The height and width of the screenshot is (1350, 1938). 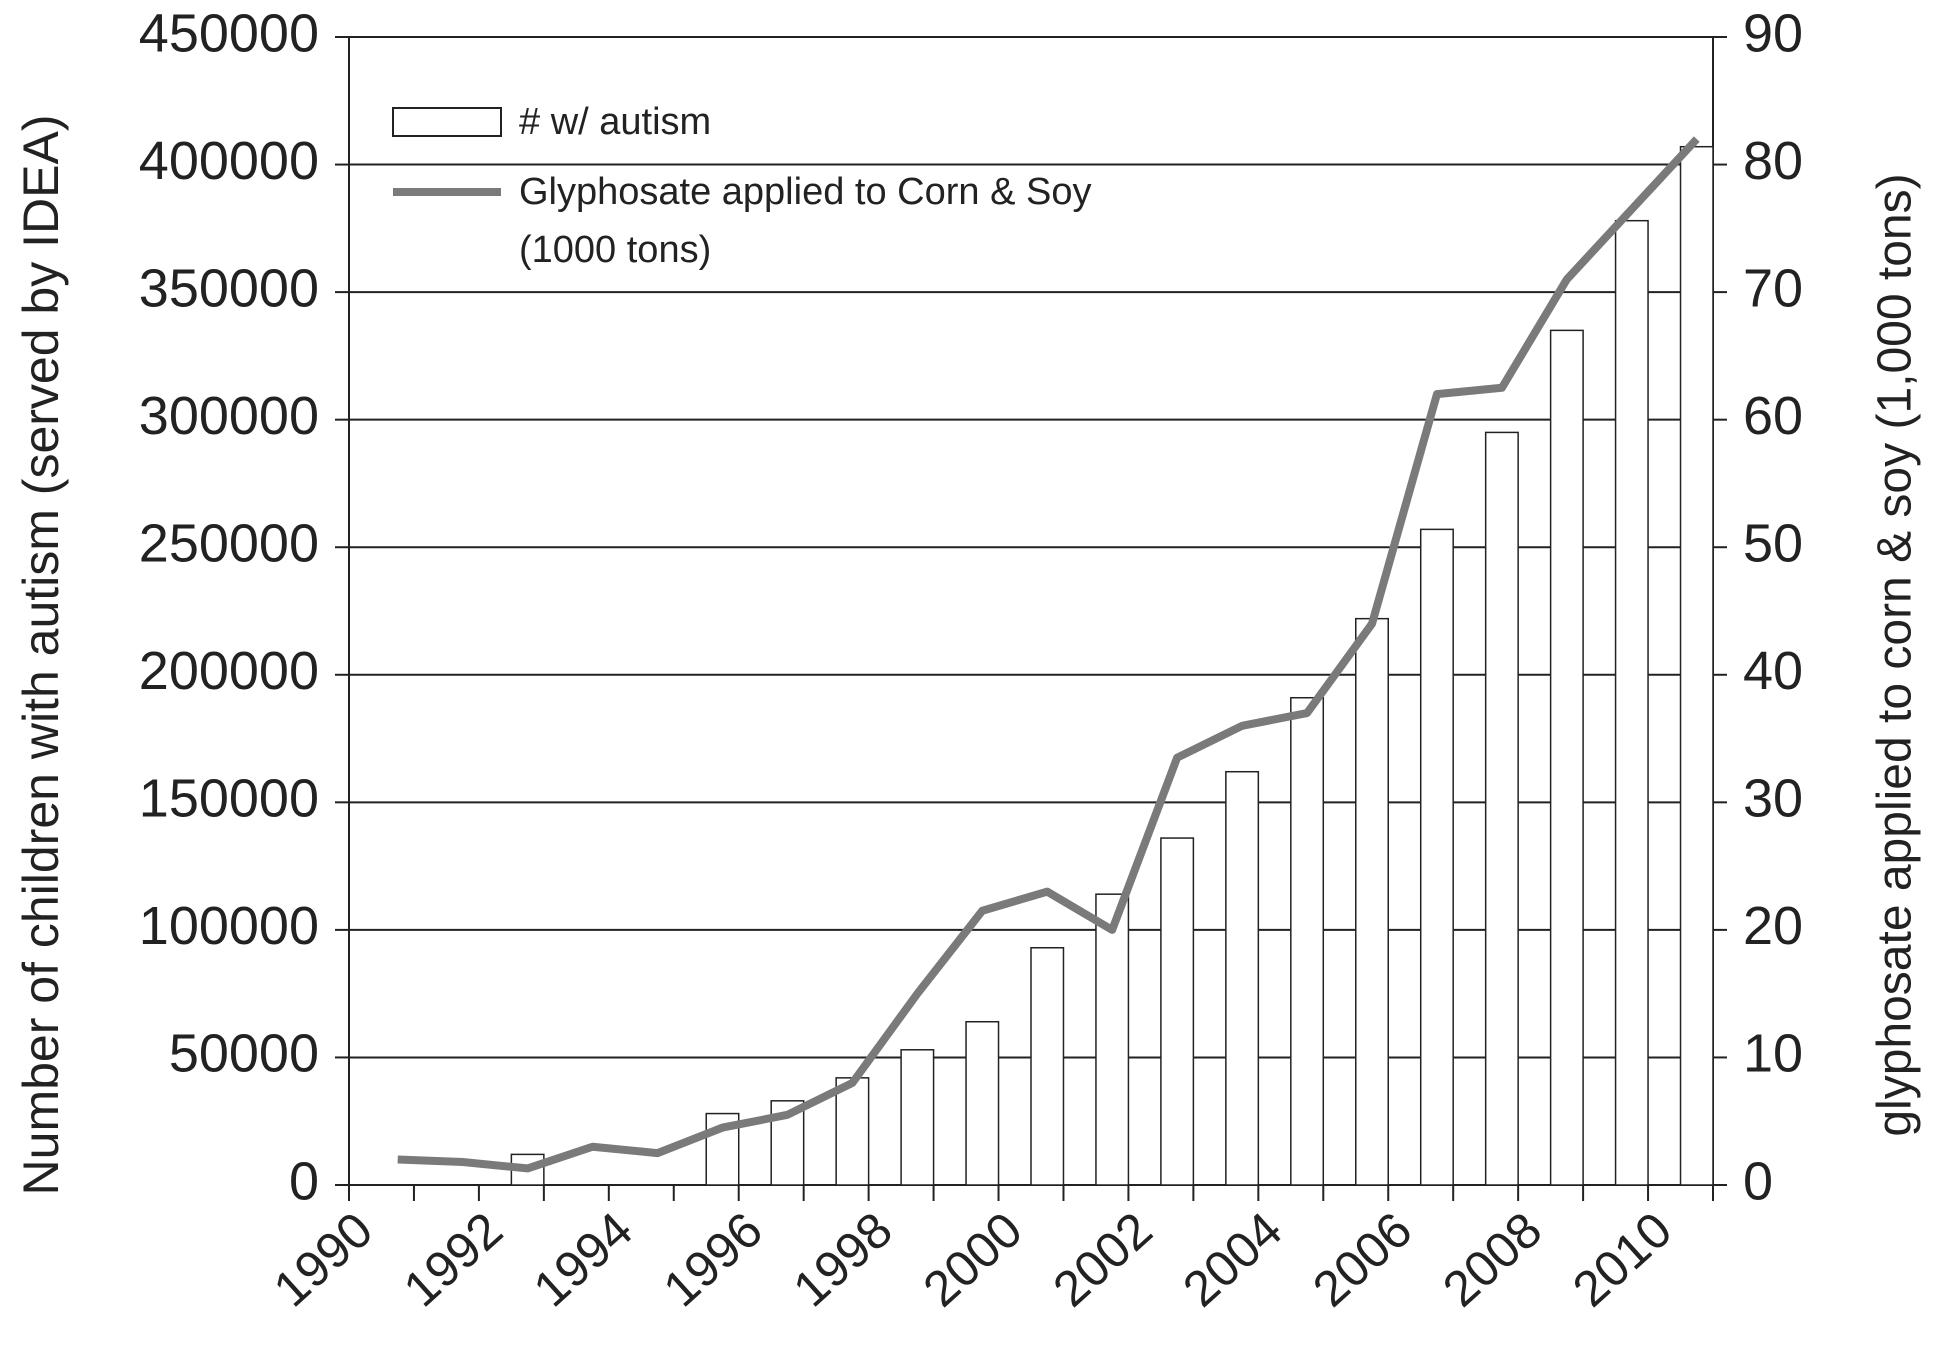 What do you see at coordinates (229, 33) in the screenshot?
I see `y-tick-label: 450000` at bounding box center [229, 33].